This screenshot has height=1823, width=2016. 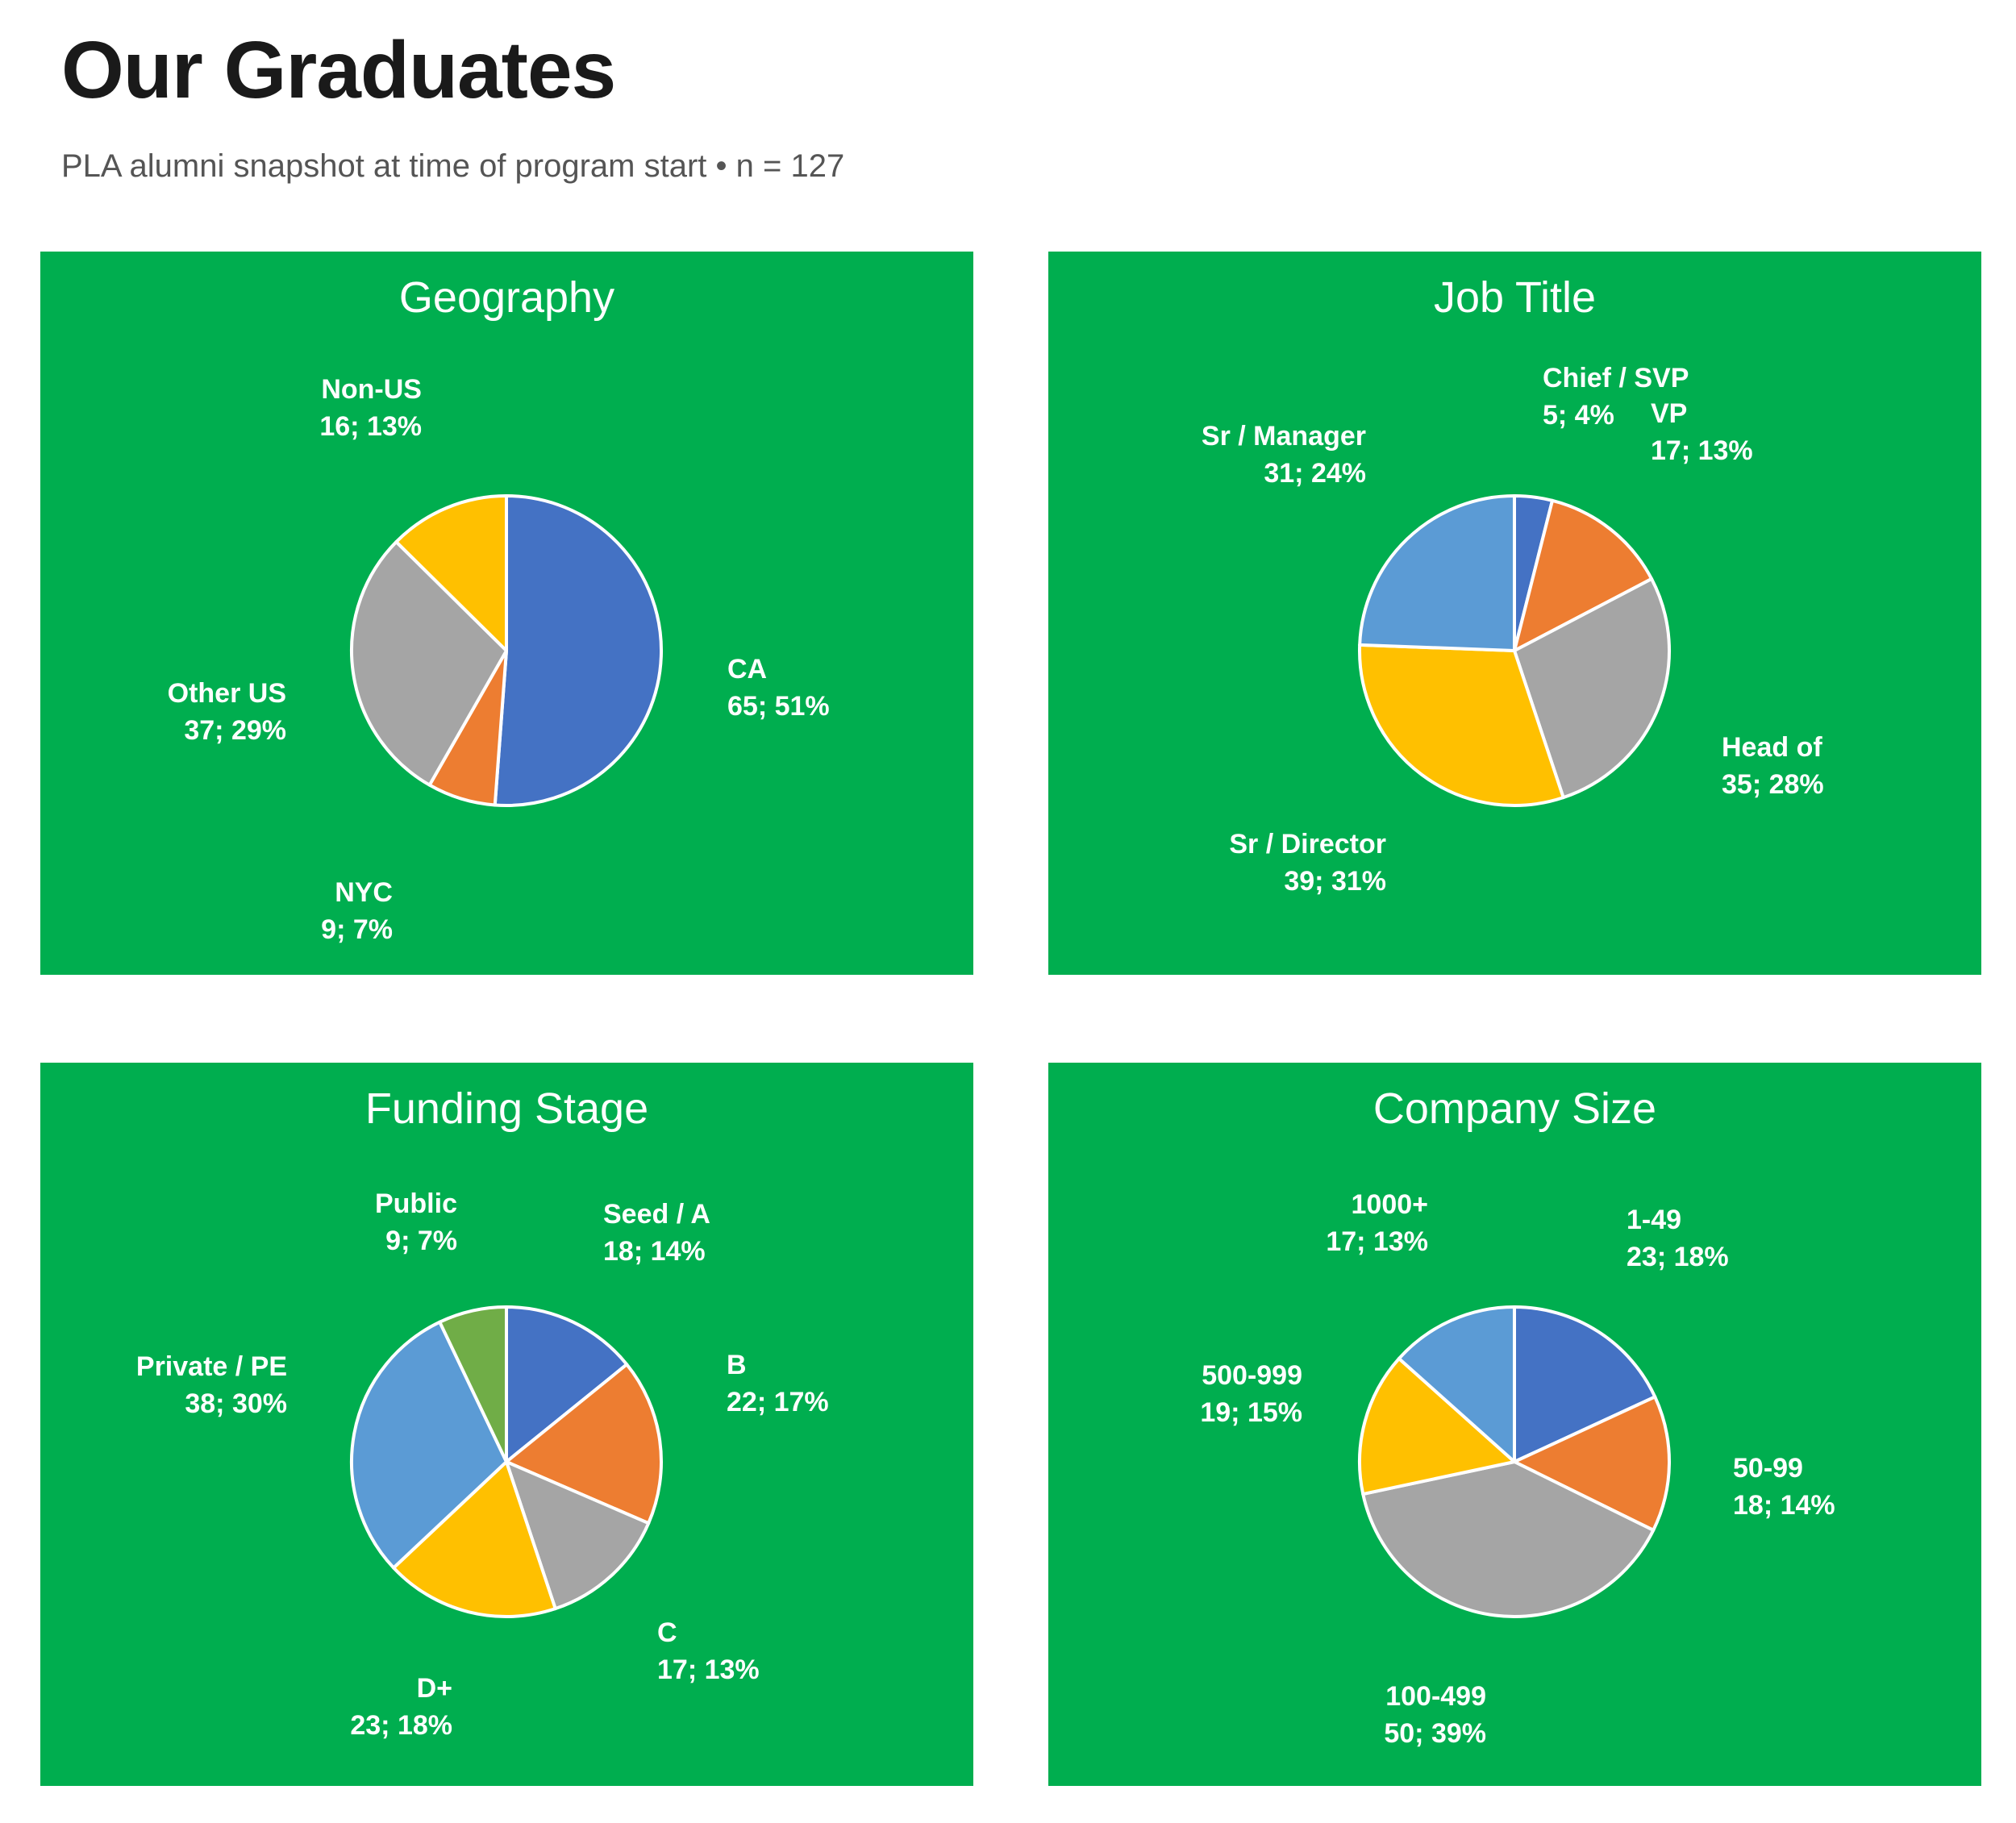 I want to click on slice-name: VP, so click(x=1669, y=413).